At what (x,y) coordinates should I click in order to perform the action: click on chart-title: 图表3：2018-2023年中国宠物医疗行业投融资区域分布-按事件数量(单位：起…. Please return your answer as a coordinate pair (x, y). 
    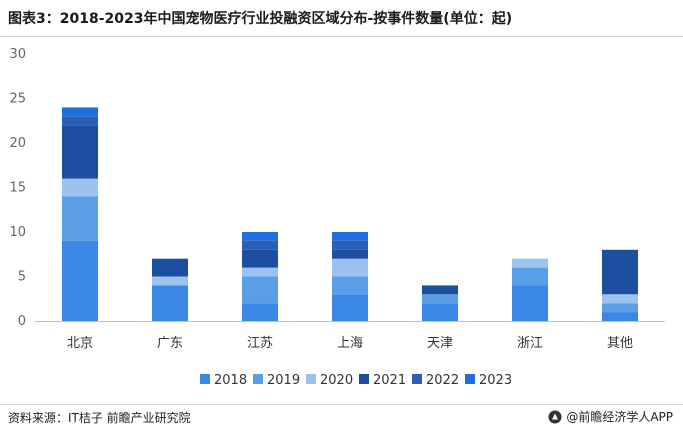
    Looking at the image, I should click on (260, 19).